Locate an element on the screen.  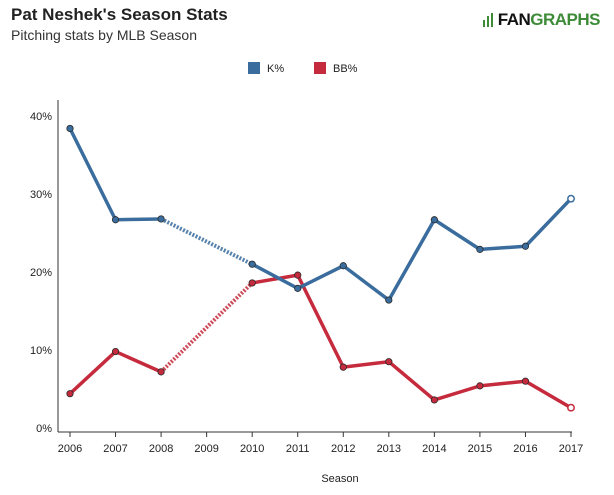
y-tick-label: 10% is located at coordinates (41, 351).